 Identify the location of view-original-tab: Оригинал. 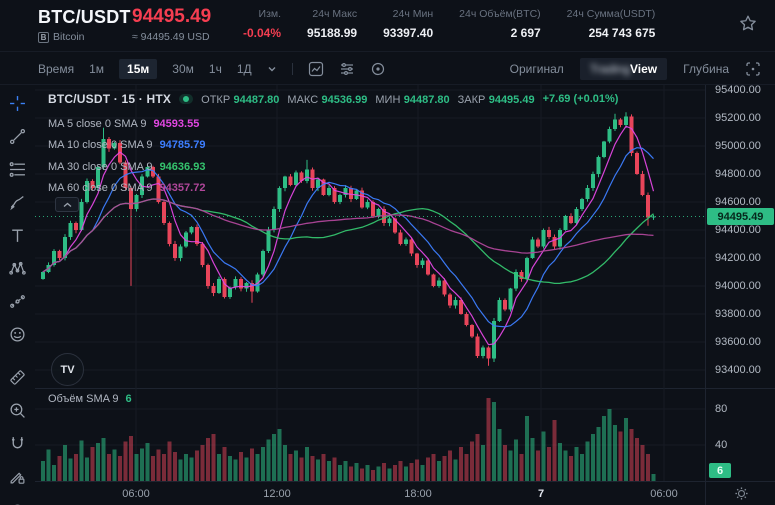
(536, 68).